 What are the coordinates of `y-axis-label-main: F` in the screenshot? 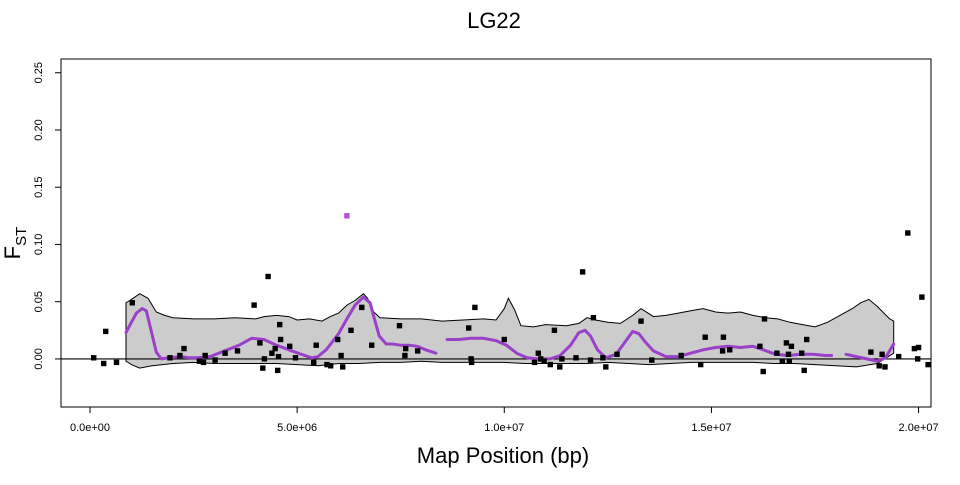 It's located at (12, 252).